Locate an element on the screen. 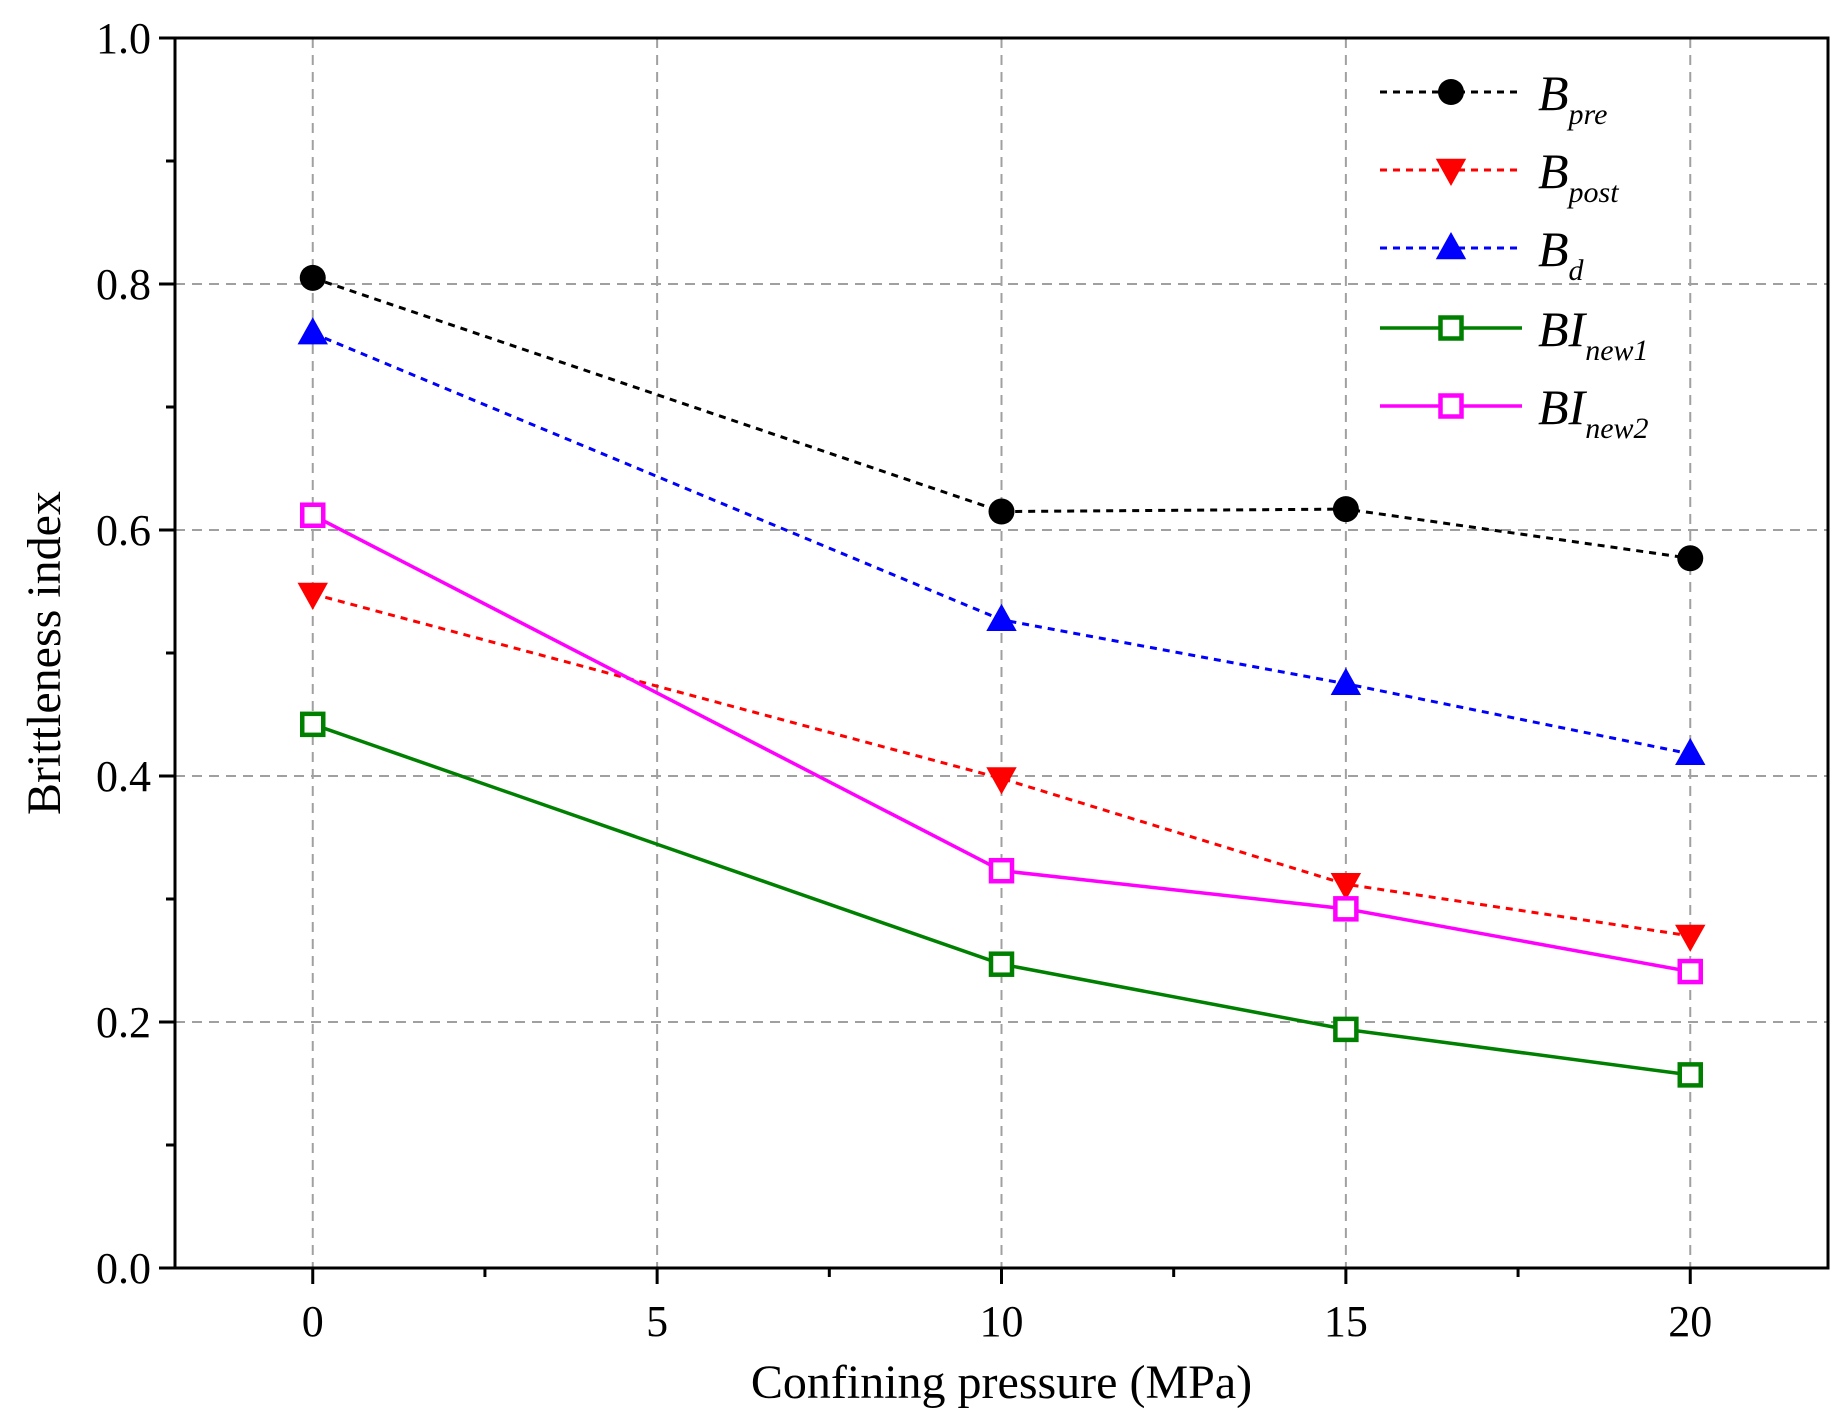 The image size is (1846, 1425). y-tick-label: 0.4 is located at coordinates (123, 776).